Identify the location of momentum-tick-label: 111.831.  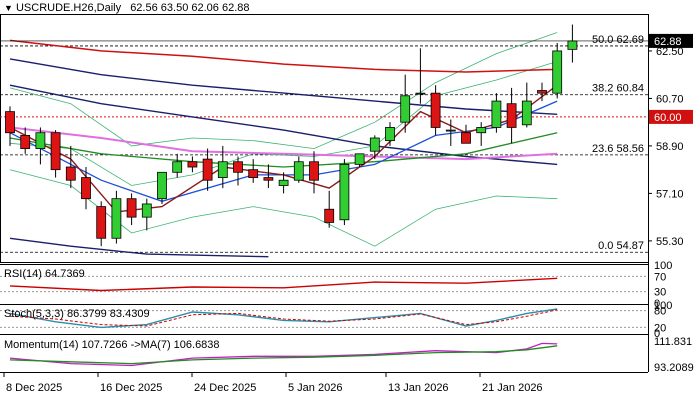
(673, 342).